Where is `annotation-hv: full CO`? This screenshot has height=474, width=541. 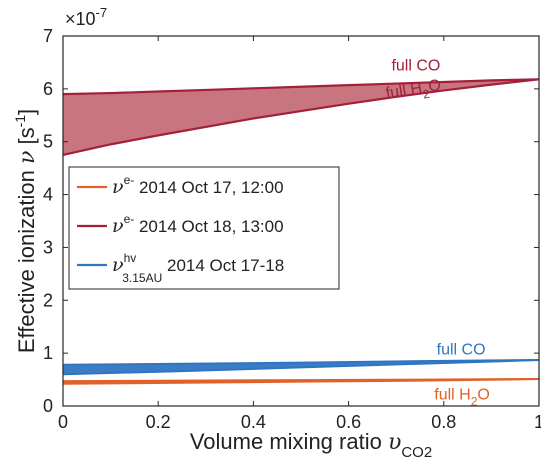
annotation-hv: full CO is located at coordinates (461, 350).